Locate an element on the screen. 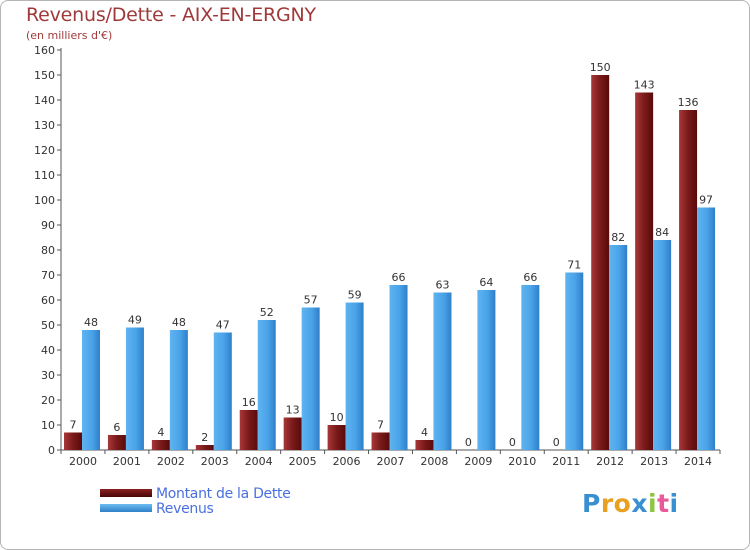  logo-letter: P is located at coordinates (591, 503).